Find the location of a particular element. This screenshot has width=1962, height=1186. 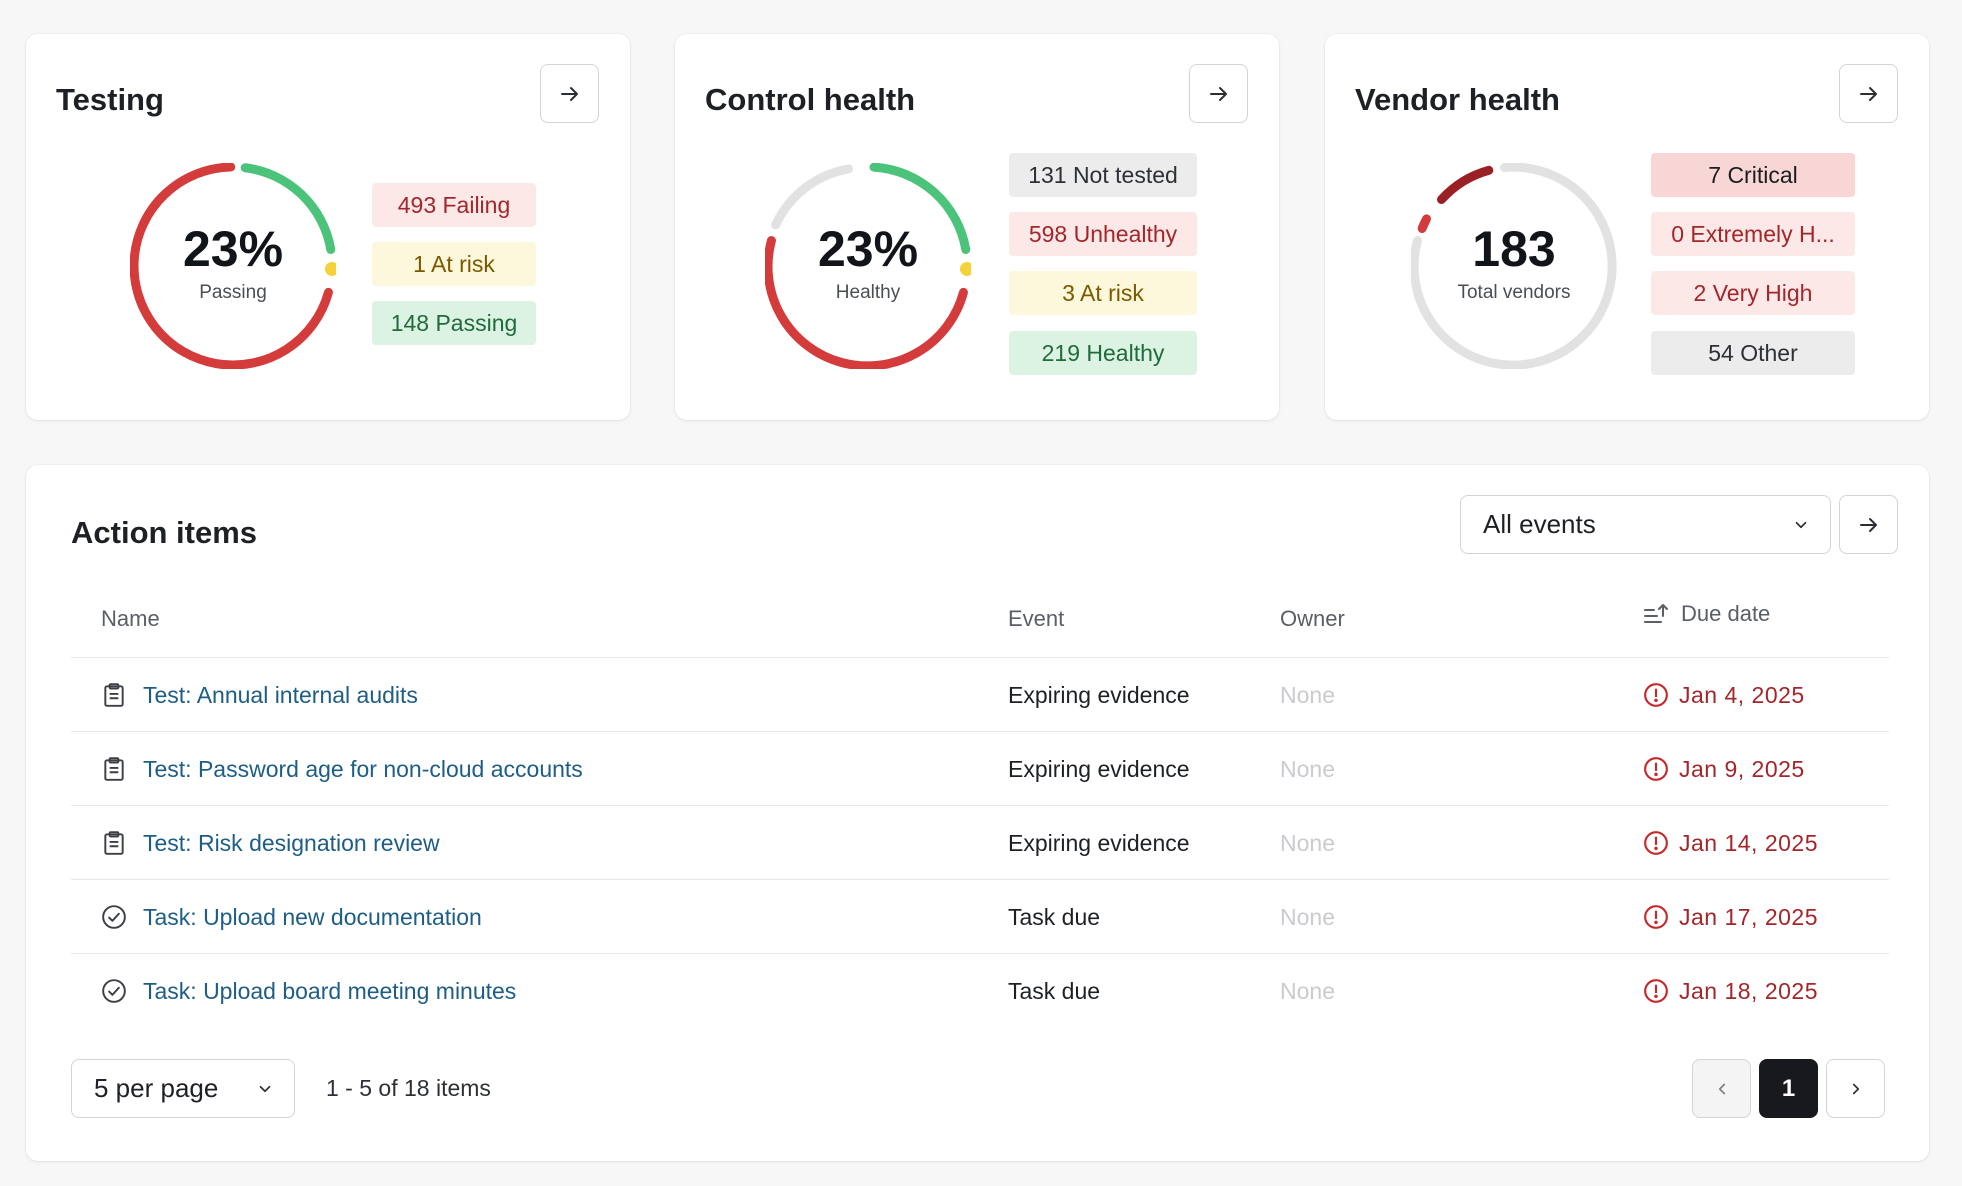

testing-passing-pill: 148 Passing is located at coordinates (454, 323).